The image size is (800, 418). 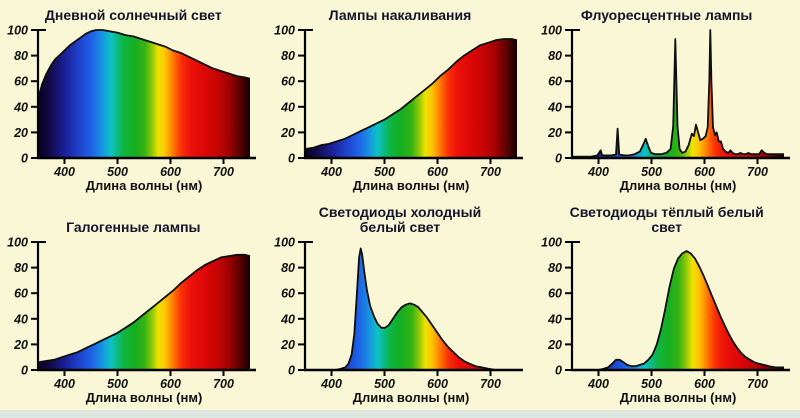 What do you see at coordinates (666, 15) in the screenshot?
I see `chart-title: Флуоресцентные лампы` at bounding box center [666, 15].